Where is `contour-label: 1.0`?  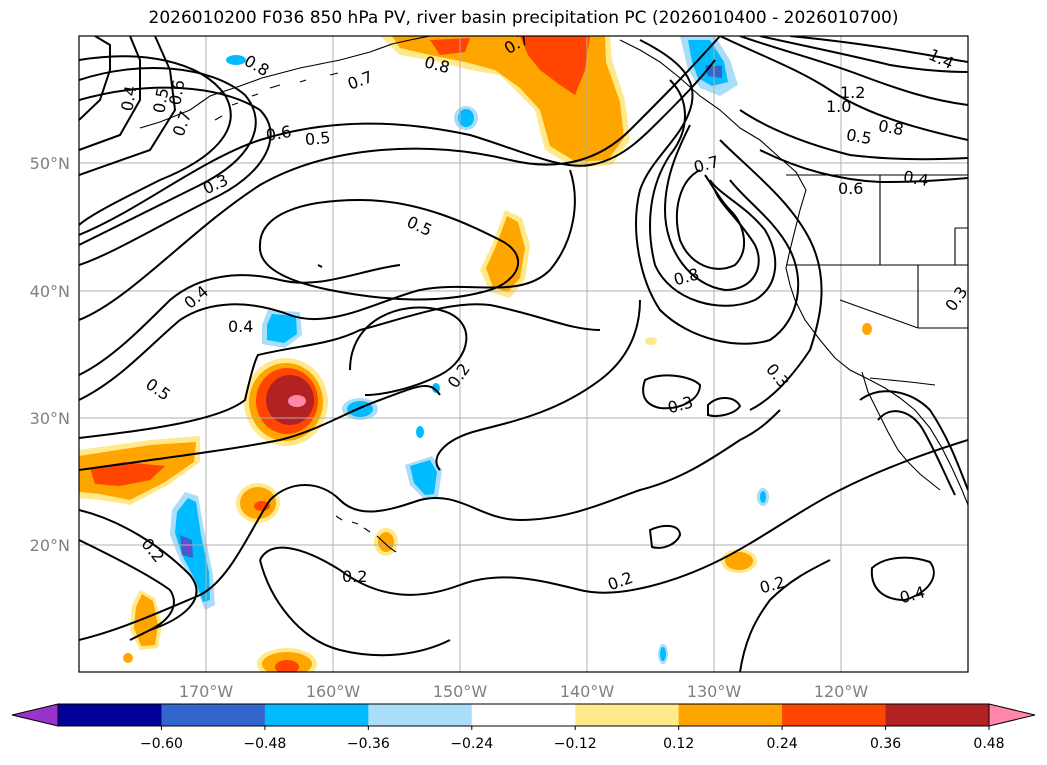
contour-label: 1.0 is located at coordinates (838, 106).